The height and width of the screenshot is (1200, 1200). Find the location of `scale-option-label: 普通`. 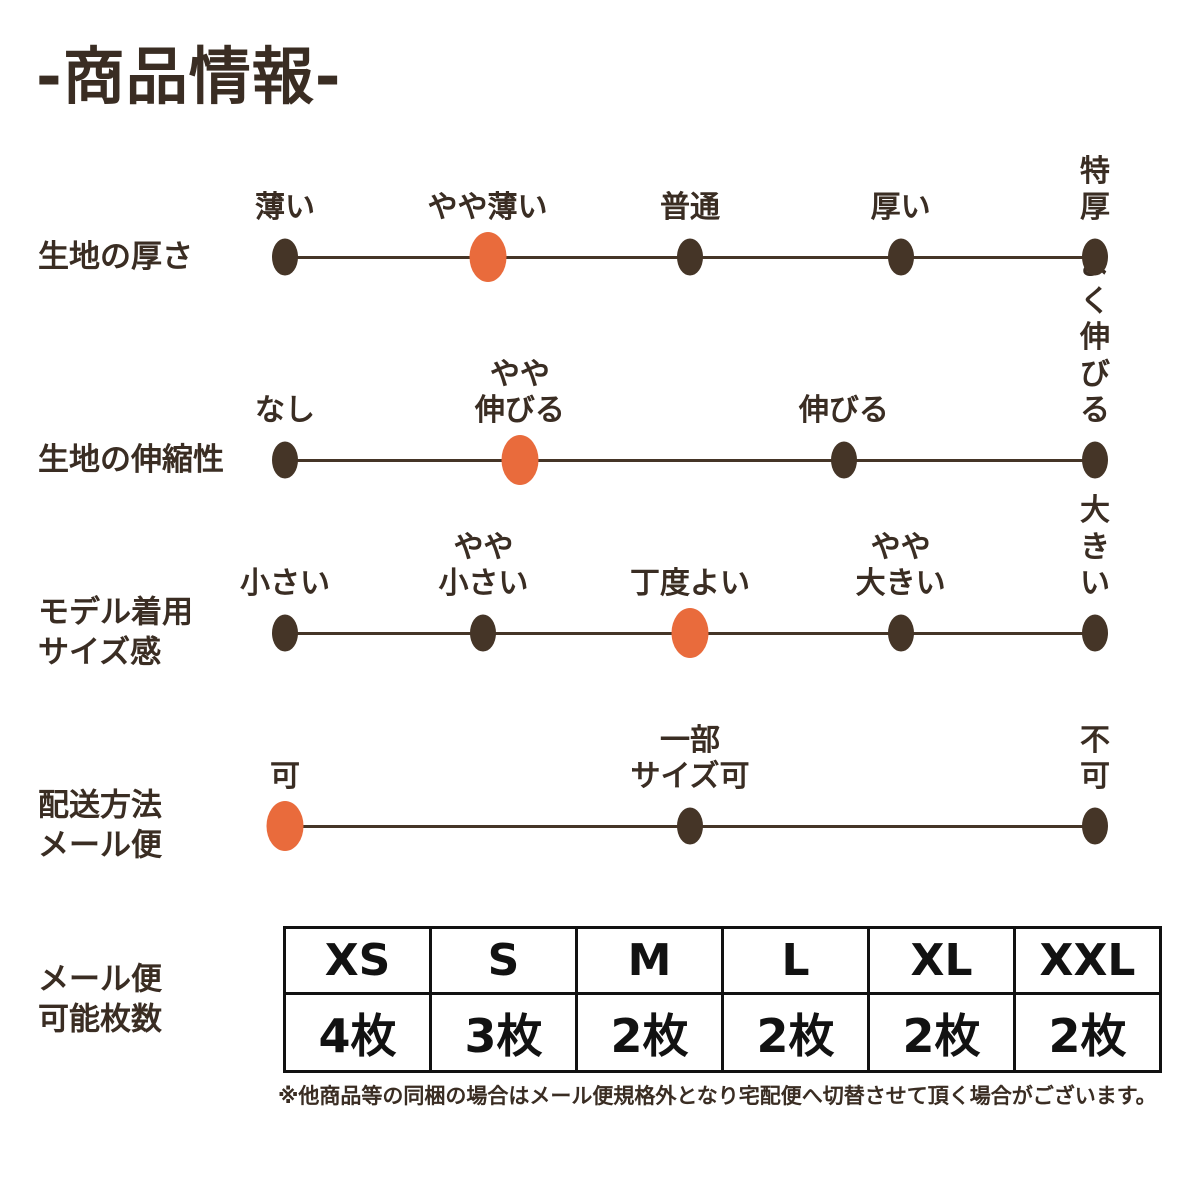

scale-option-label: 普通 is located at coordinates (690, 208).